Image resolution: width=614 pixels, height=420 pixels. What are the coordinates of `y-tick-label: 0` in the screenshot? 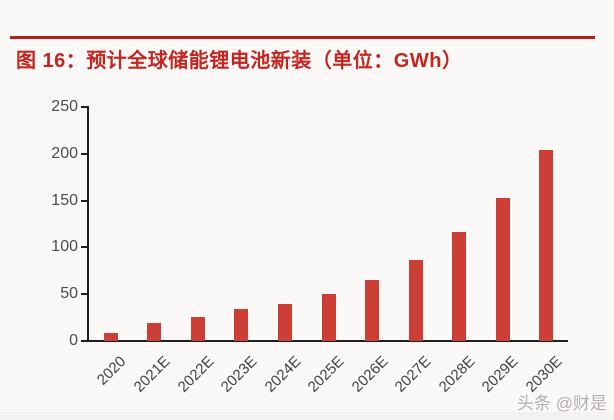 It's located at (73, 340).